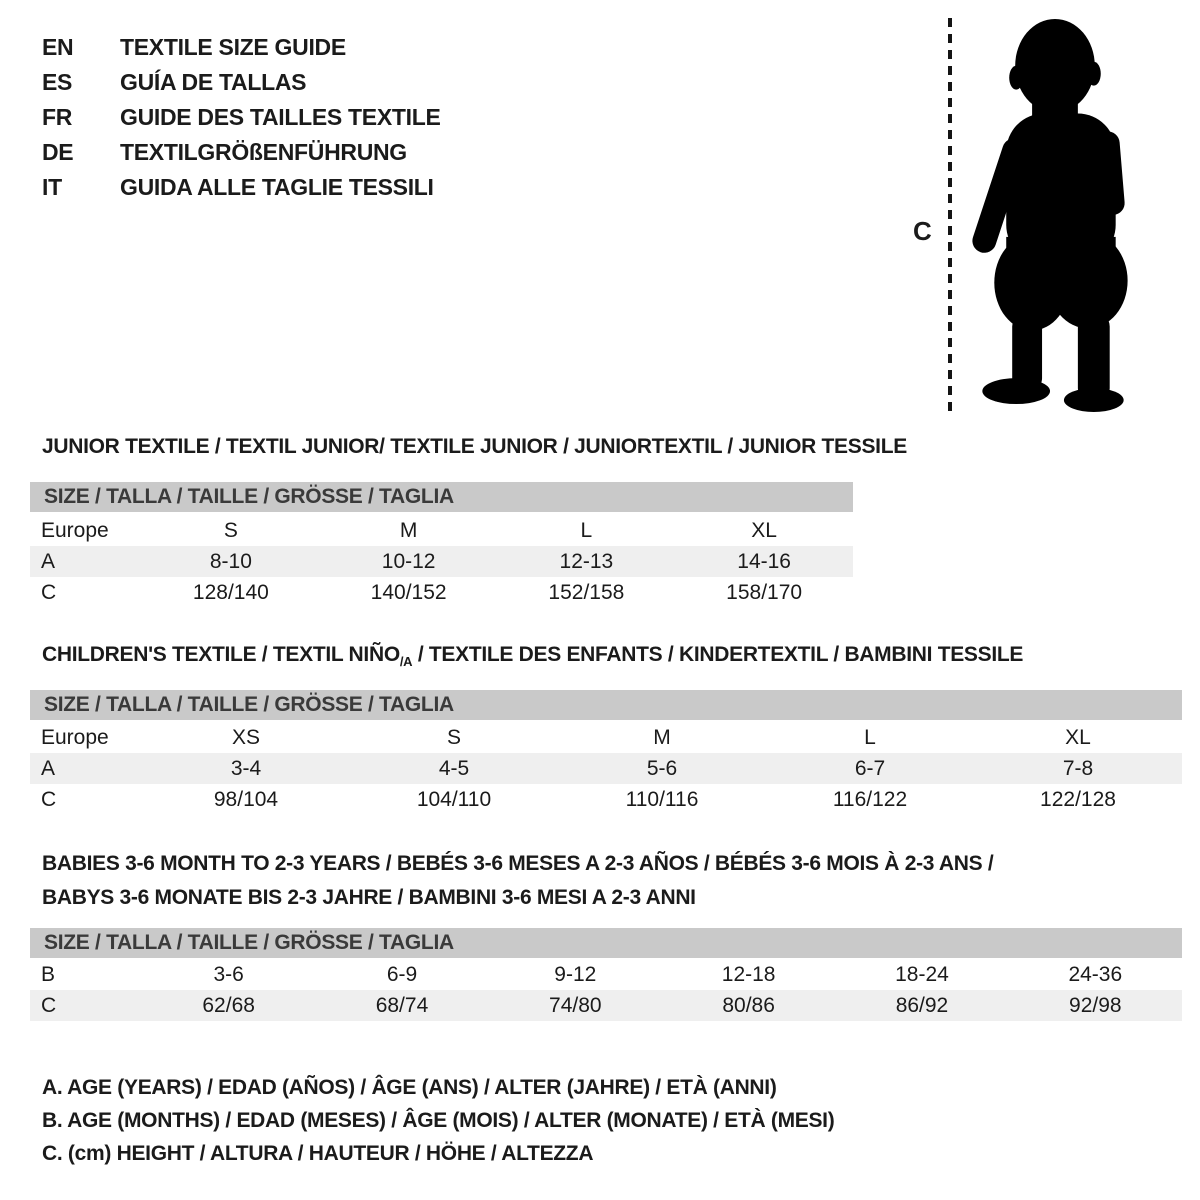  I want to click on size-header-bar-junior: SIZE / TALLA / TAILLE / GRÖSSE / TAGLIA, so click(441, 497).